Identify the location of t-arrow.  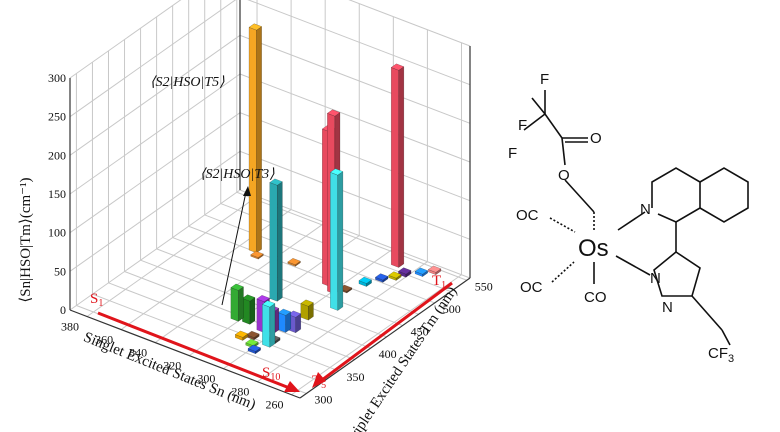
(382, 334).